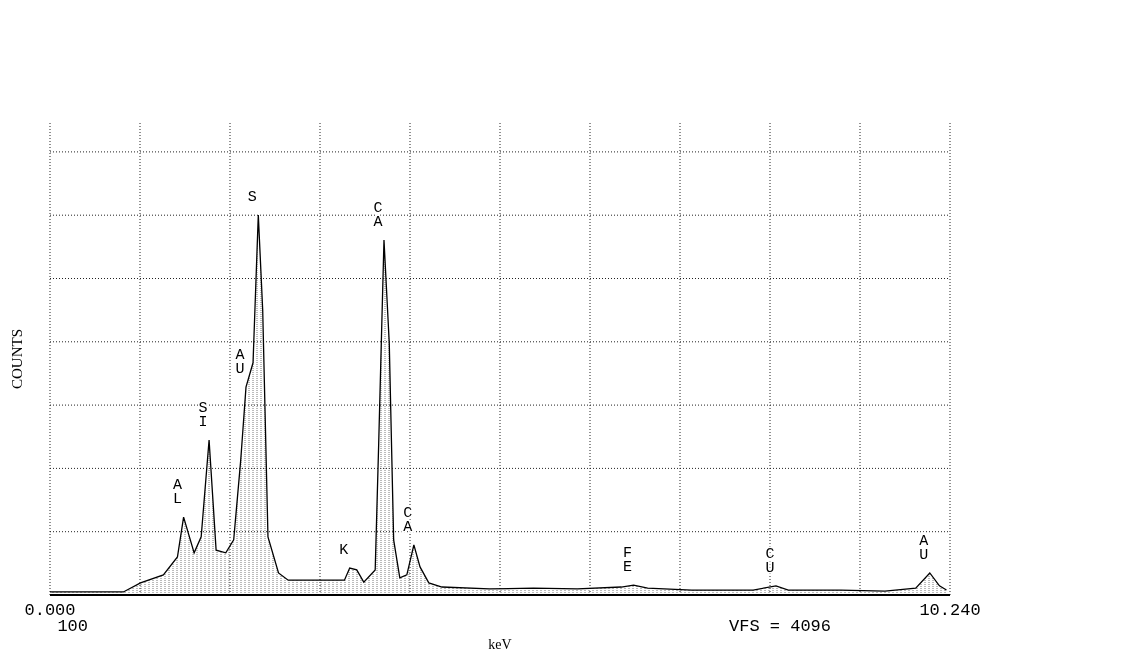  I want to click on annotation: CU, so click(770, 561).